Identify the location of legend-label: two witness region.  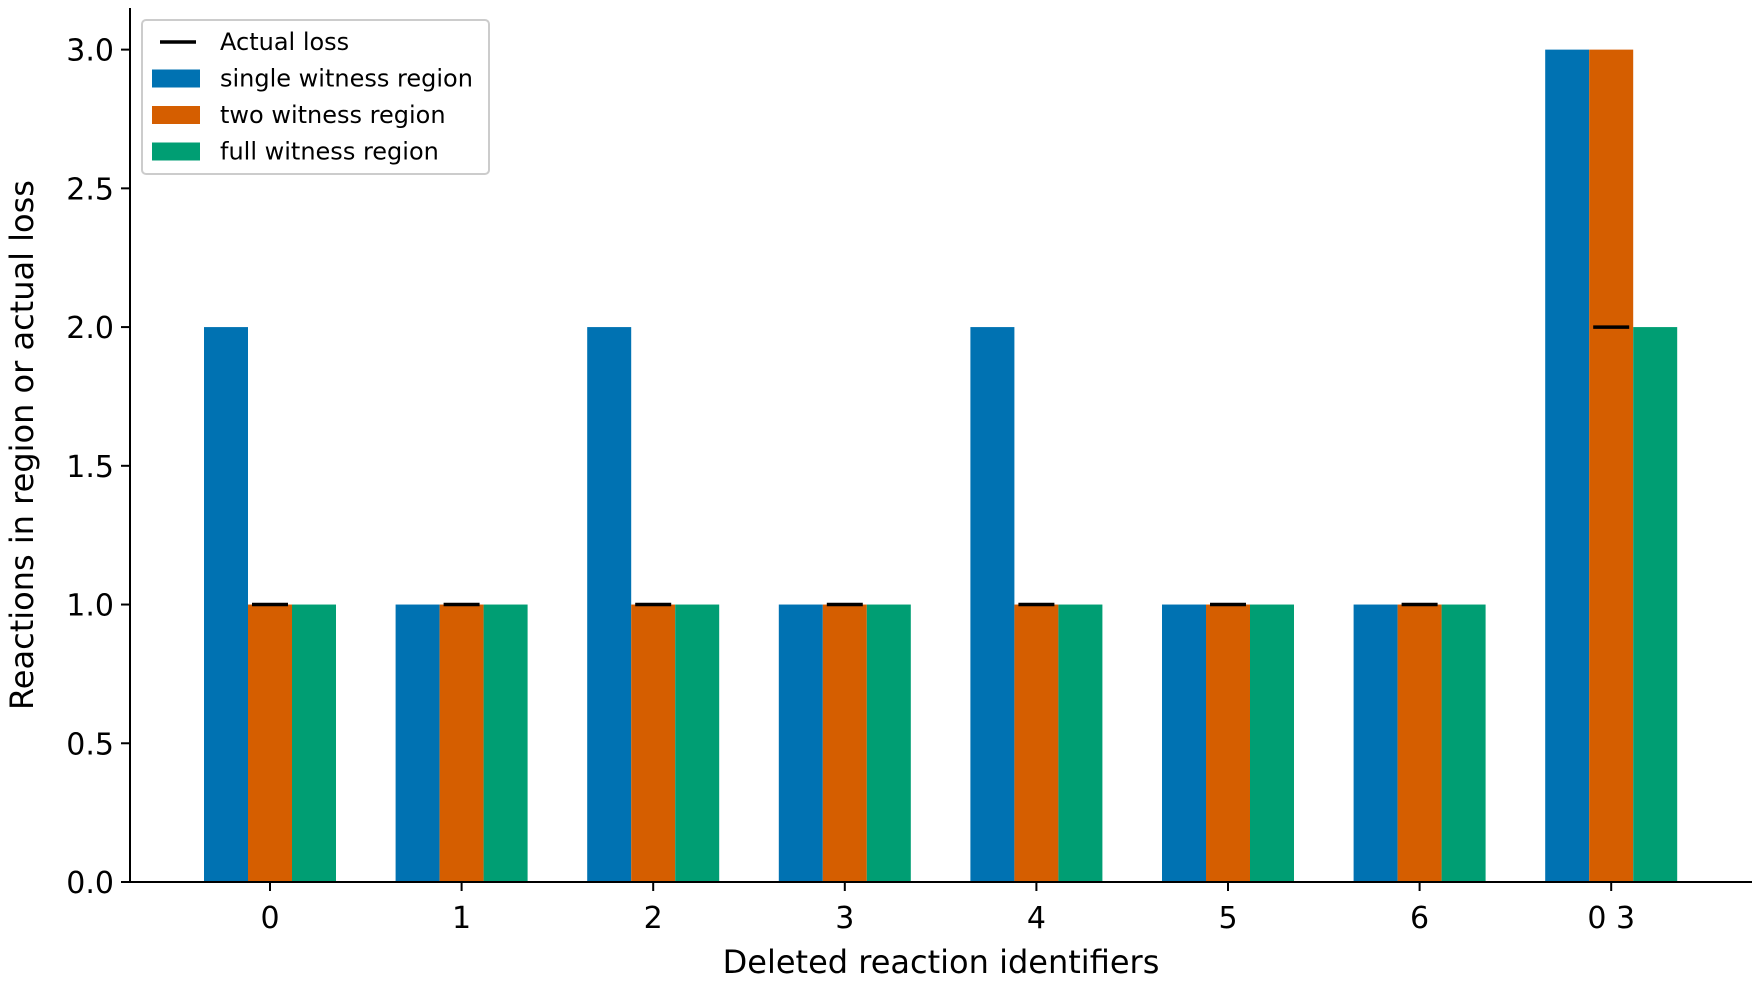
(333, 115).